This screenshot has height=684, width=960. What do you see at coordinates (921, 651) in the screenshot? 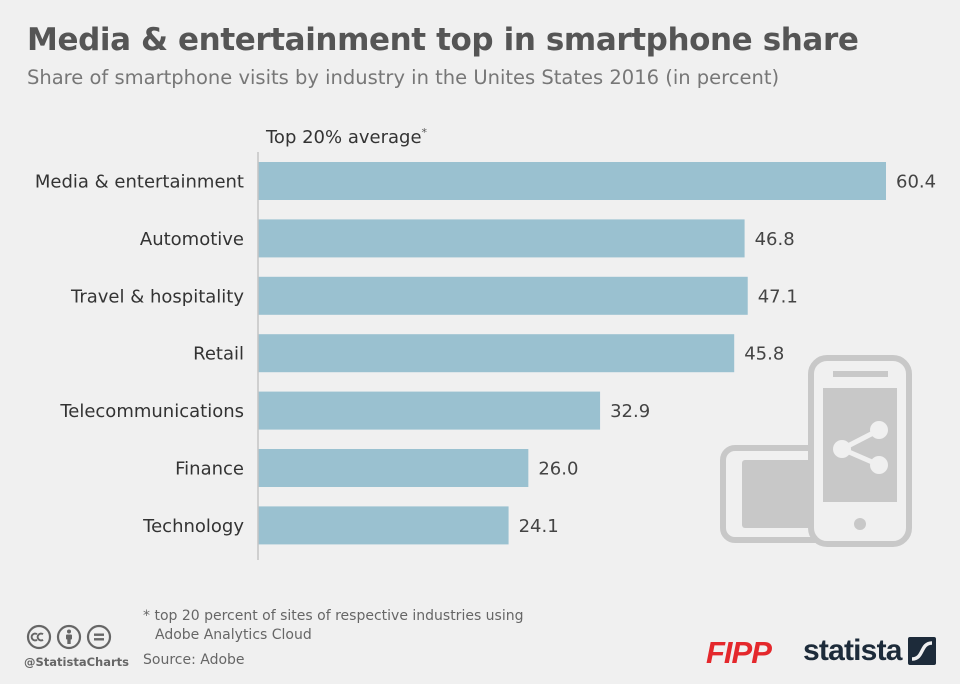
I see `statista-logo-icon` at bounding box center [921, 651].